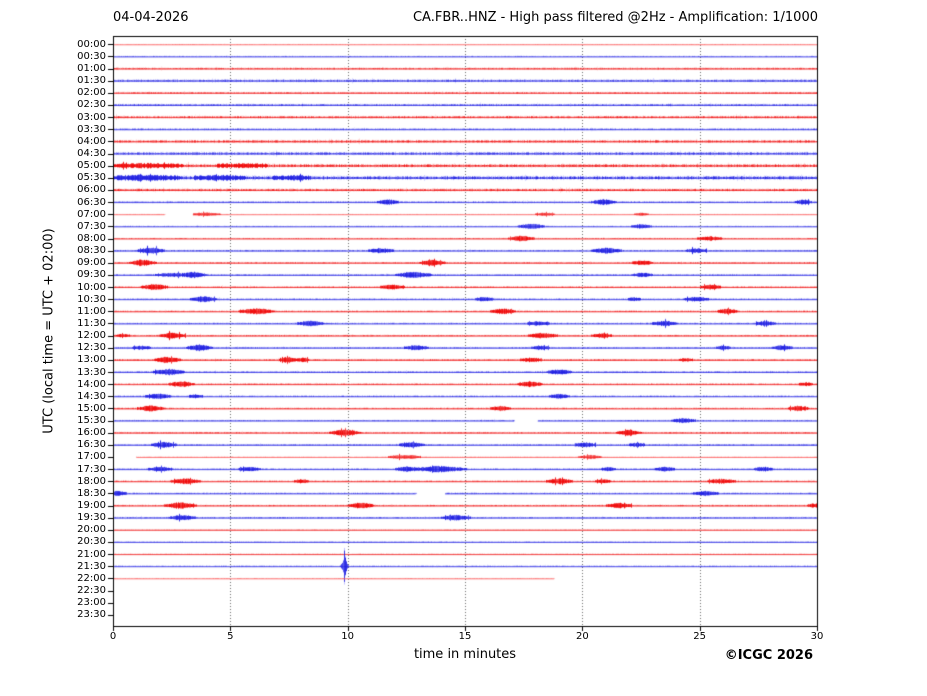 This screenshot has width=927, height=696. Describe the element at coordinates (91, 493) in the screenshot. I see `y-tick-label-18:30: 18:30` at that location.